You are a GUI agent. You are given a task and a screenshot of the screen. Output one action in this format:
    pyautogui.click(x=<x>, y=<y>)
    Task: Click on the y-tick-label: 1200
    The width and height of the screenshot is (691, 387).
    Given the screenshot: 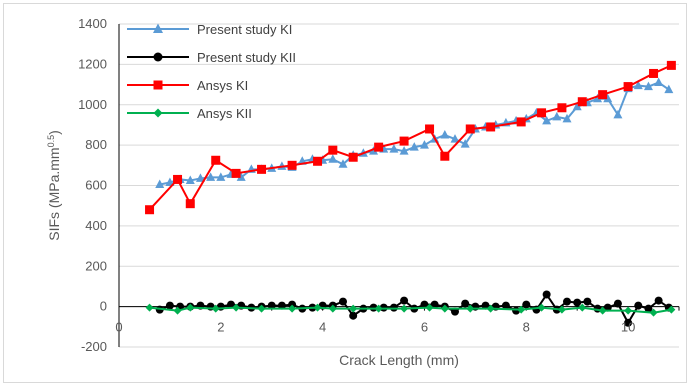 What is the action you would take?
    pyautogui.click(x=92, y=63)
    